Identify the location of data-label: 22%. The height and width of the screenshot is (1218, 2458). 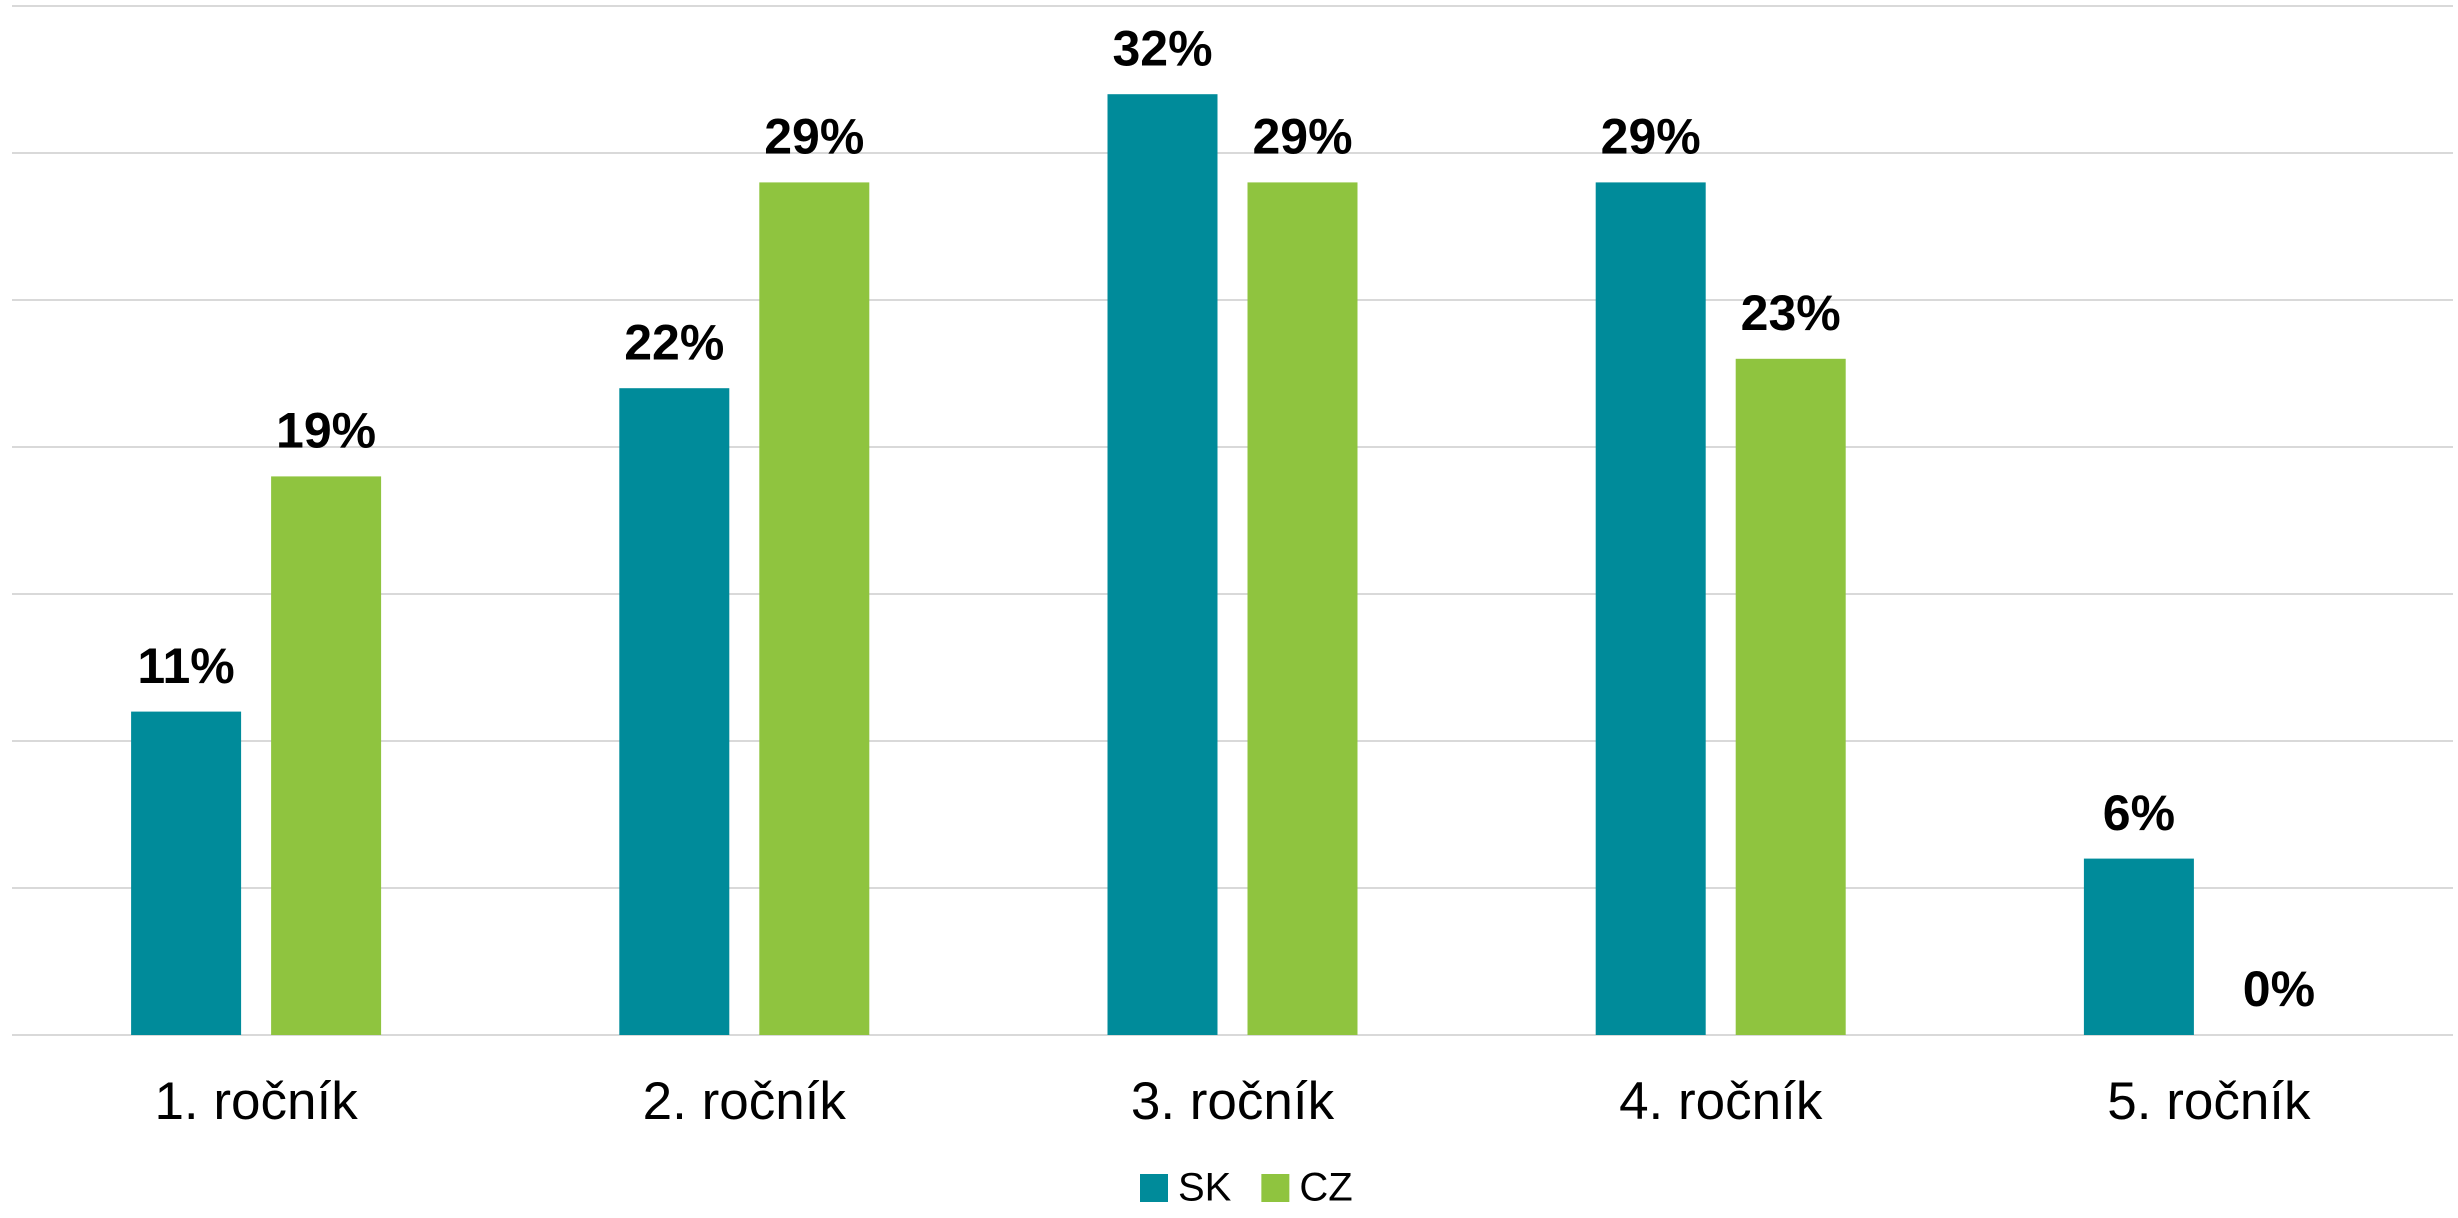
(674, 342).